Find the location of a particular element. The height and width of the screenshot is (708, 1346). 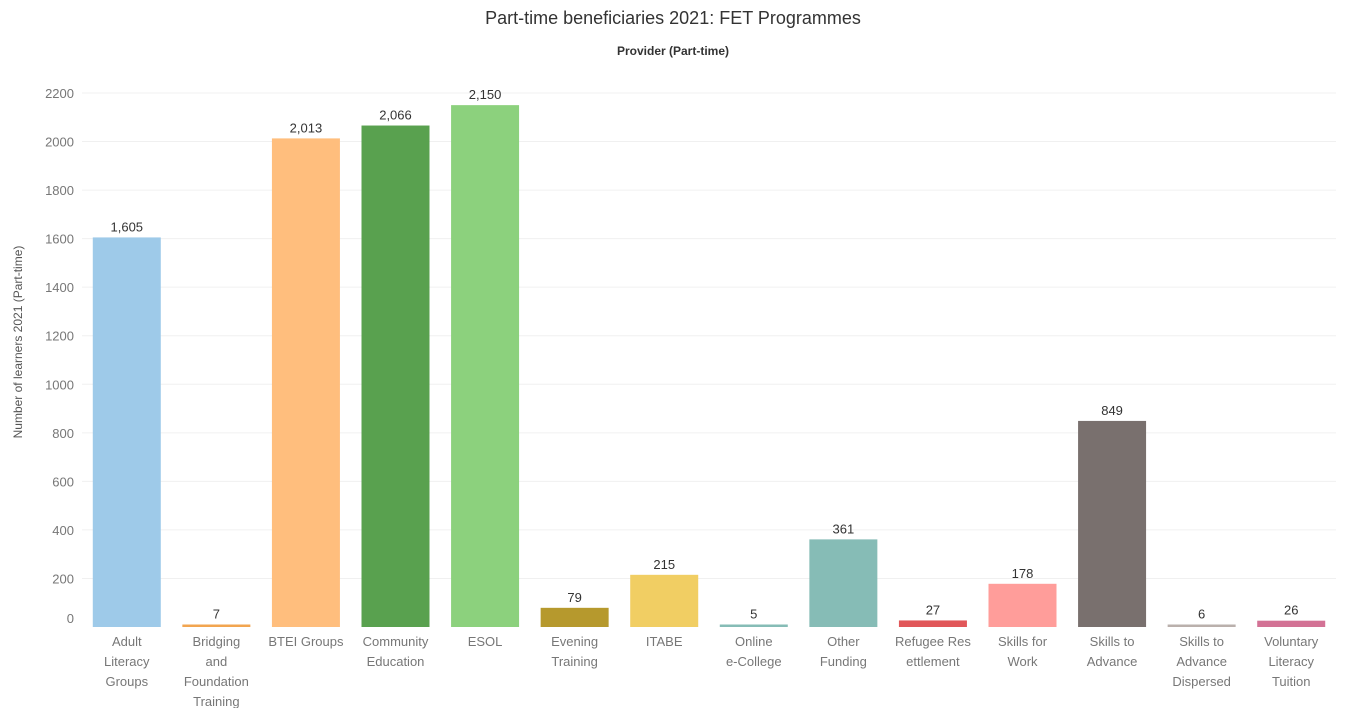

x-tick-label: e-College is located at coordinates (754, 661).